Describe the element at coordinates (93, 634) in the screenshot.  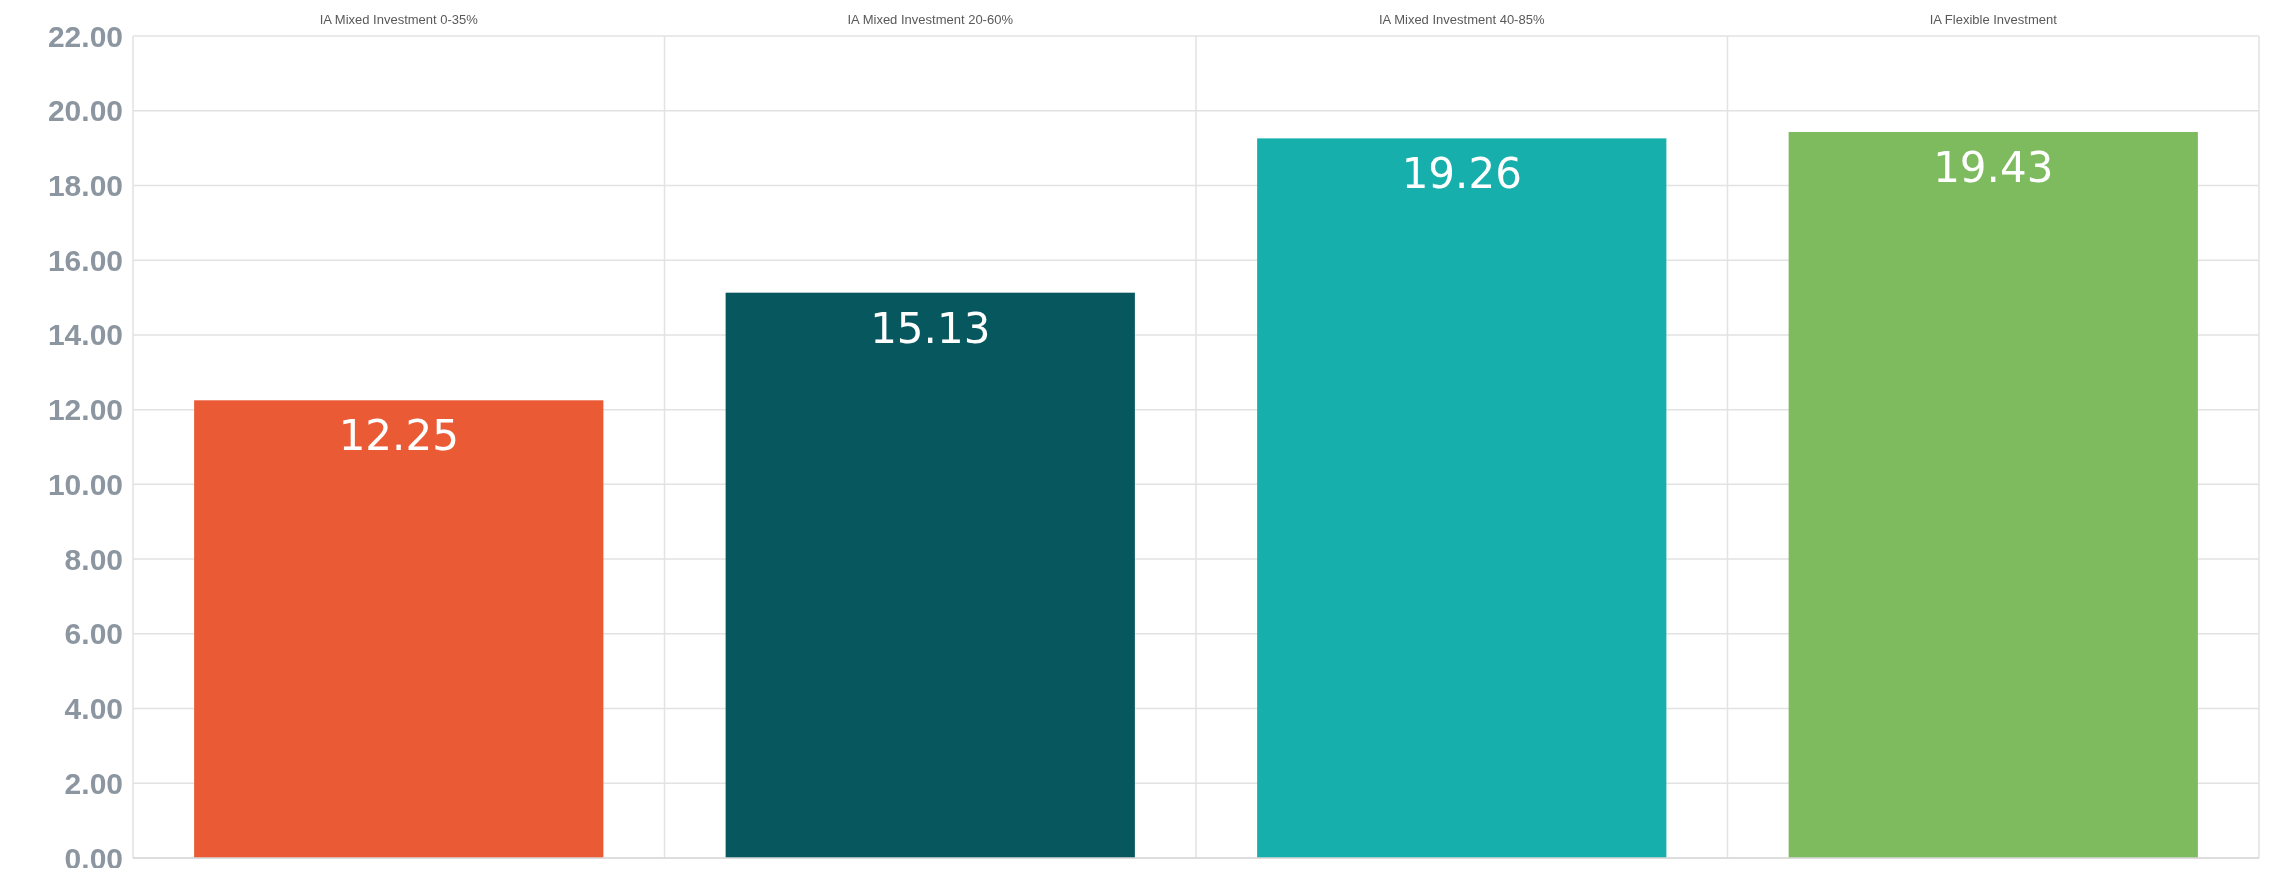
I see `y-tick-label: 6.00` at that location.